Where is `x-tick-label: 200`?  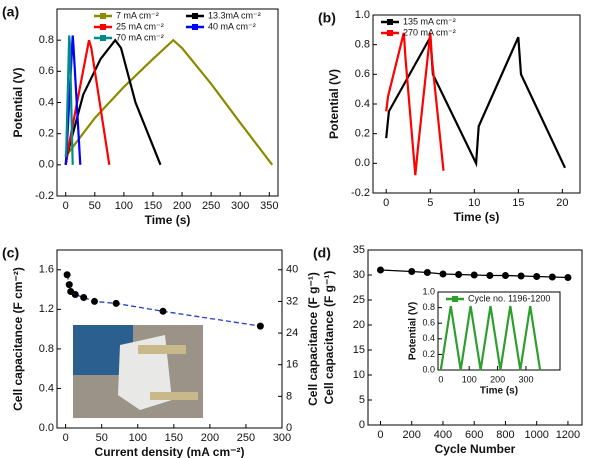
x-tick-label: 200 is located at coordinates (497, 379).